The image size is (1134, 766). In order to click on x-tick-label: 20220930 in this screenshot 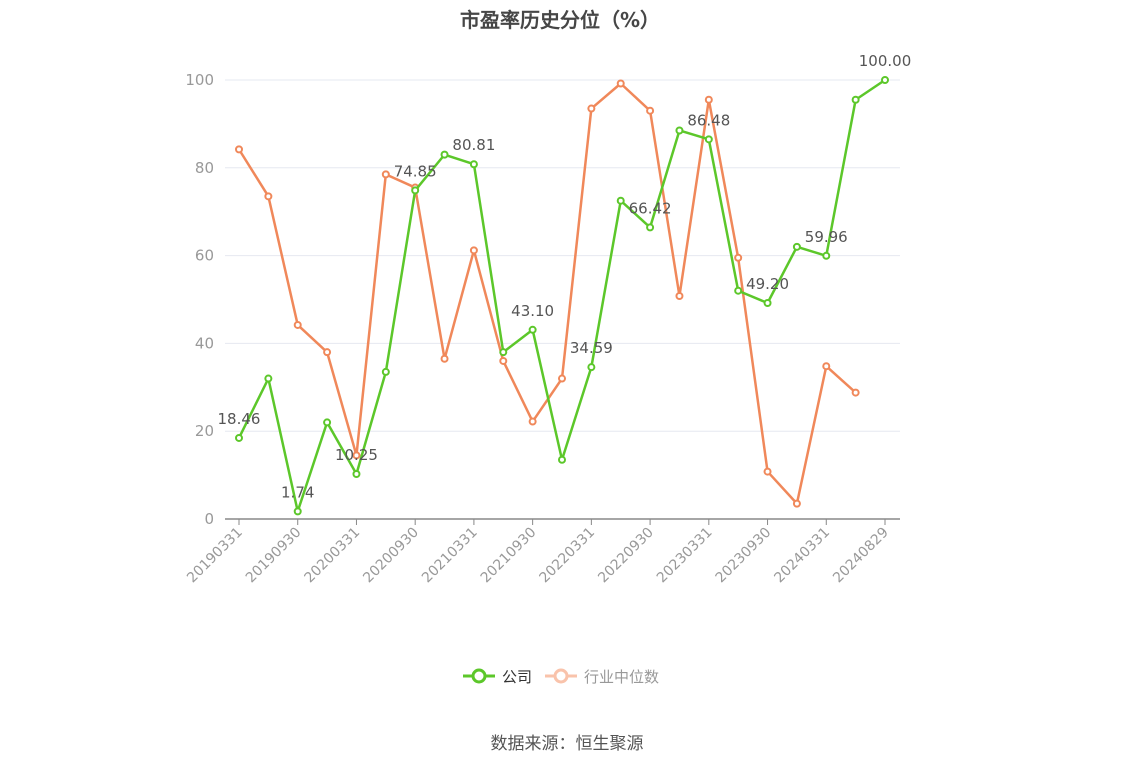, I will do `click(626, 556)`.